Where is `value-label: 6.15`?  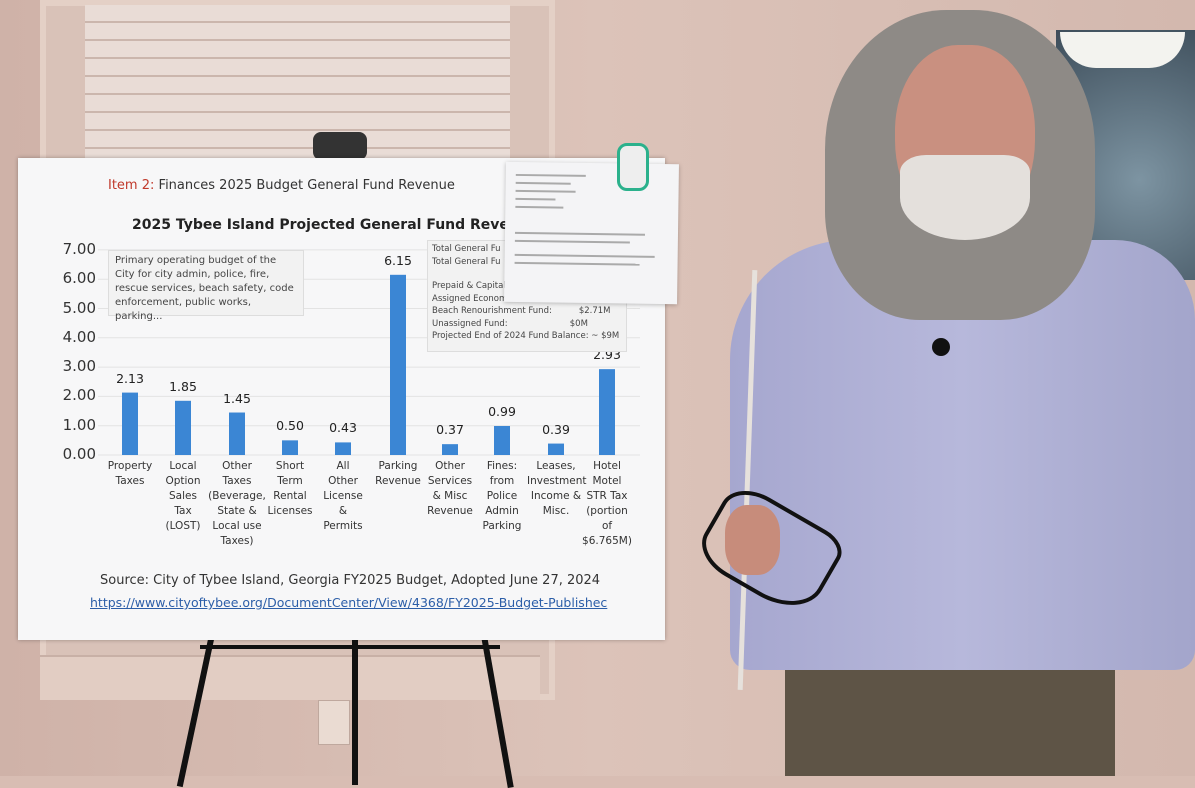 value-label: 6.15 is located at coordinates (398, 260).